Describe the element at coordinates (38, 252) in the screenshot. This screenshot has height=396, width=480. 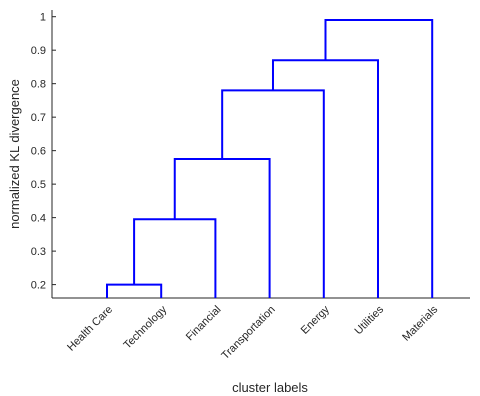
I see `y-tick-label: 0.3` at that location.